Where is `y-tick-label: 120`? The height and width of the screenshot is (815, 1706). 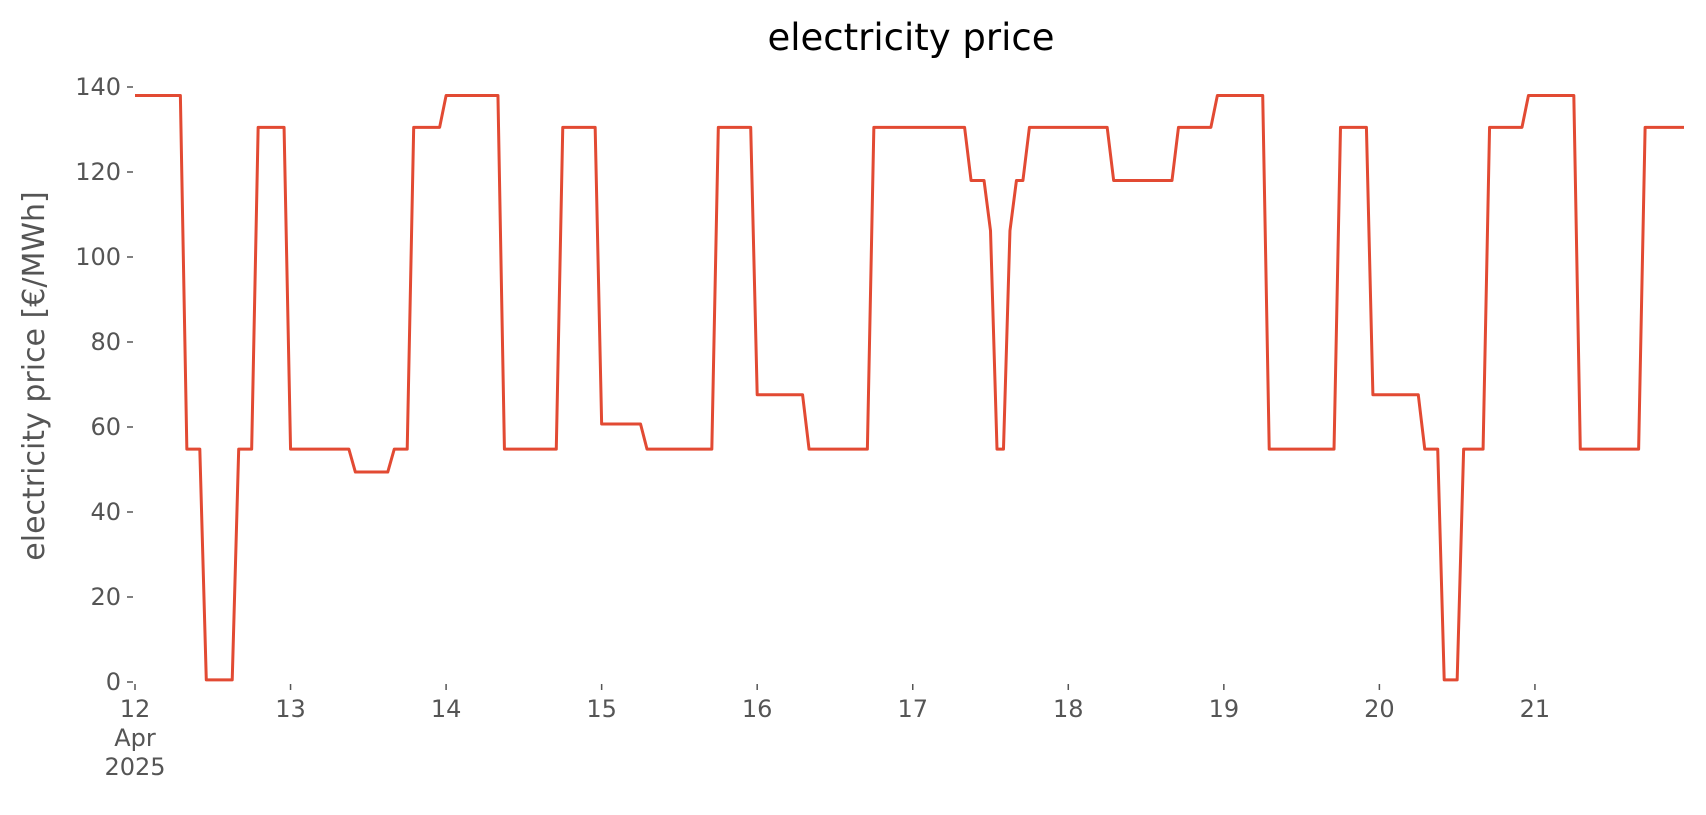
y-tick-label: 120 is located at coordinates (98, 172).